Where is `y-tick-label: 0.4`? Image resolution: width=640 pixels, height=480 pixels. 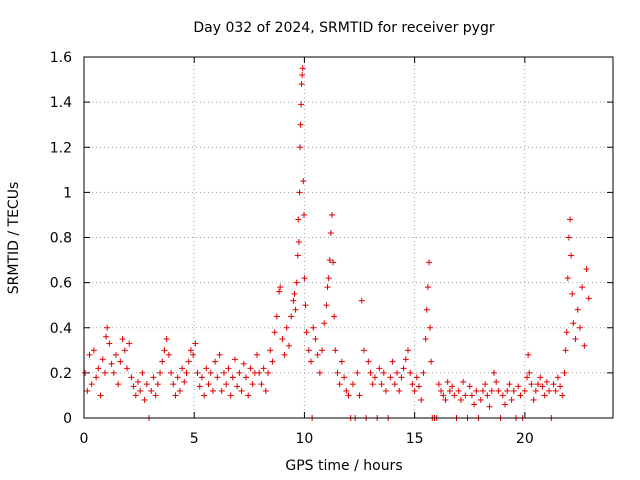
y-tick-label: 0.4 is located at coordinates (61, 329).